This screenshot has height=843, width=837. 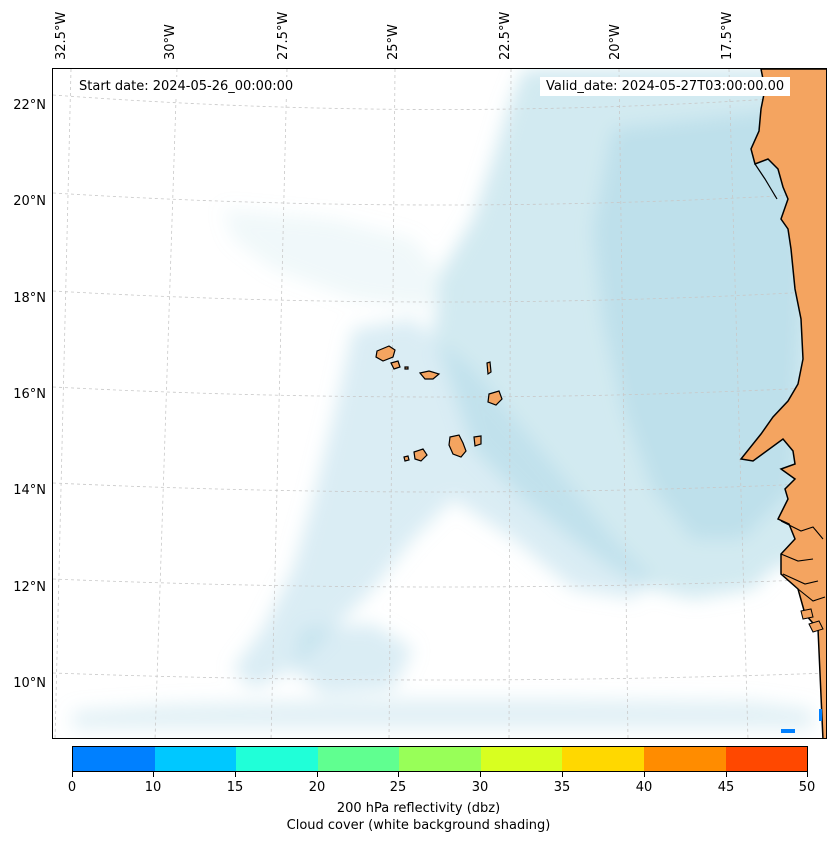 What do you see at coordinates (480, 787) in the screenshot?
I see `colorbar-tick-label-30: 30` at bounding box center [480, 787].